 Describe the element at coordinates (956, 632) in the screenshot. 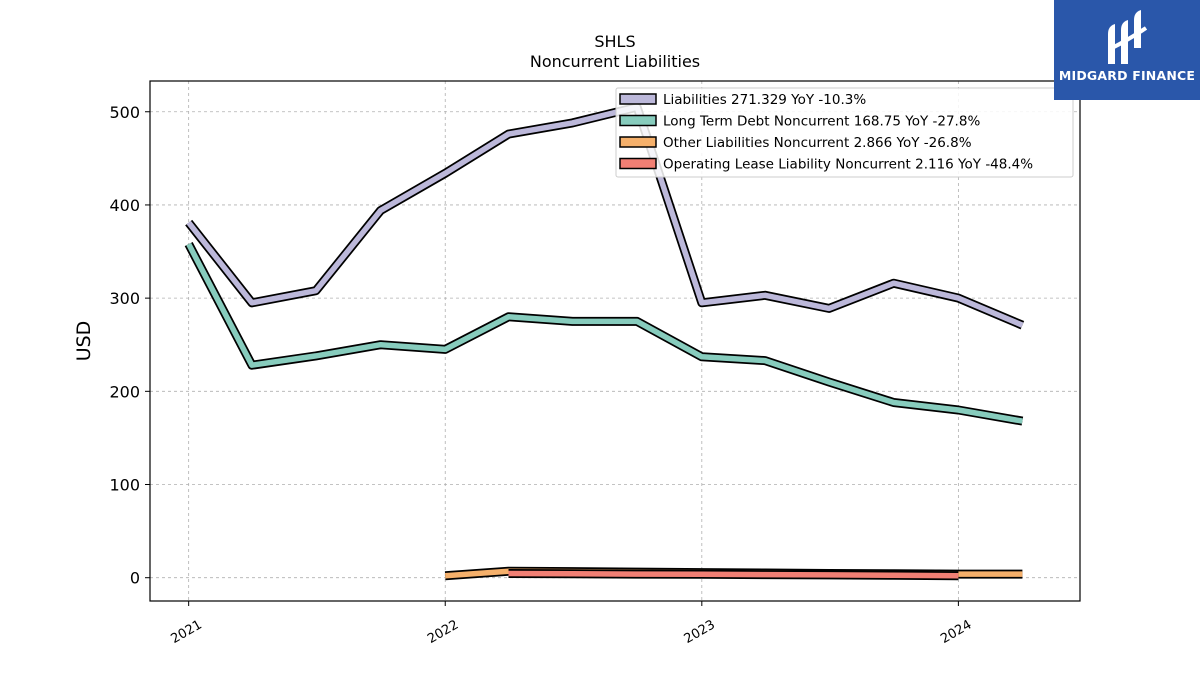

I see `x-tick-label: 2024` at that location.